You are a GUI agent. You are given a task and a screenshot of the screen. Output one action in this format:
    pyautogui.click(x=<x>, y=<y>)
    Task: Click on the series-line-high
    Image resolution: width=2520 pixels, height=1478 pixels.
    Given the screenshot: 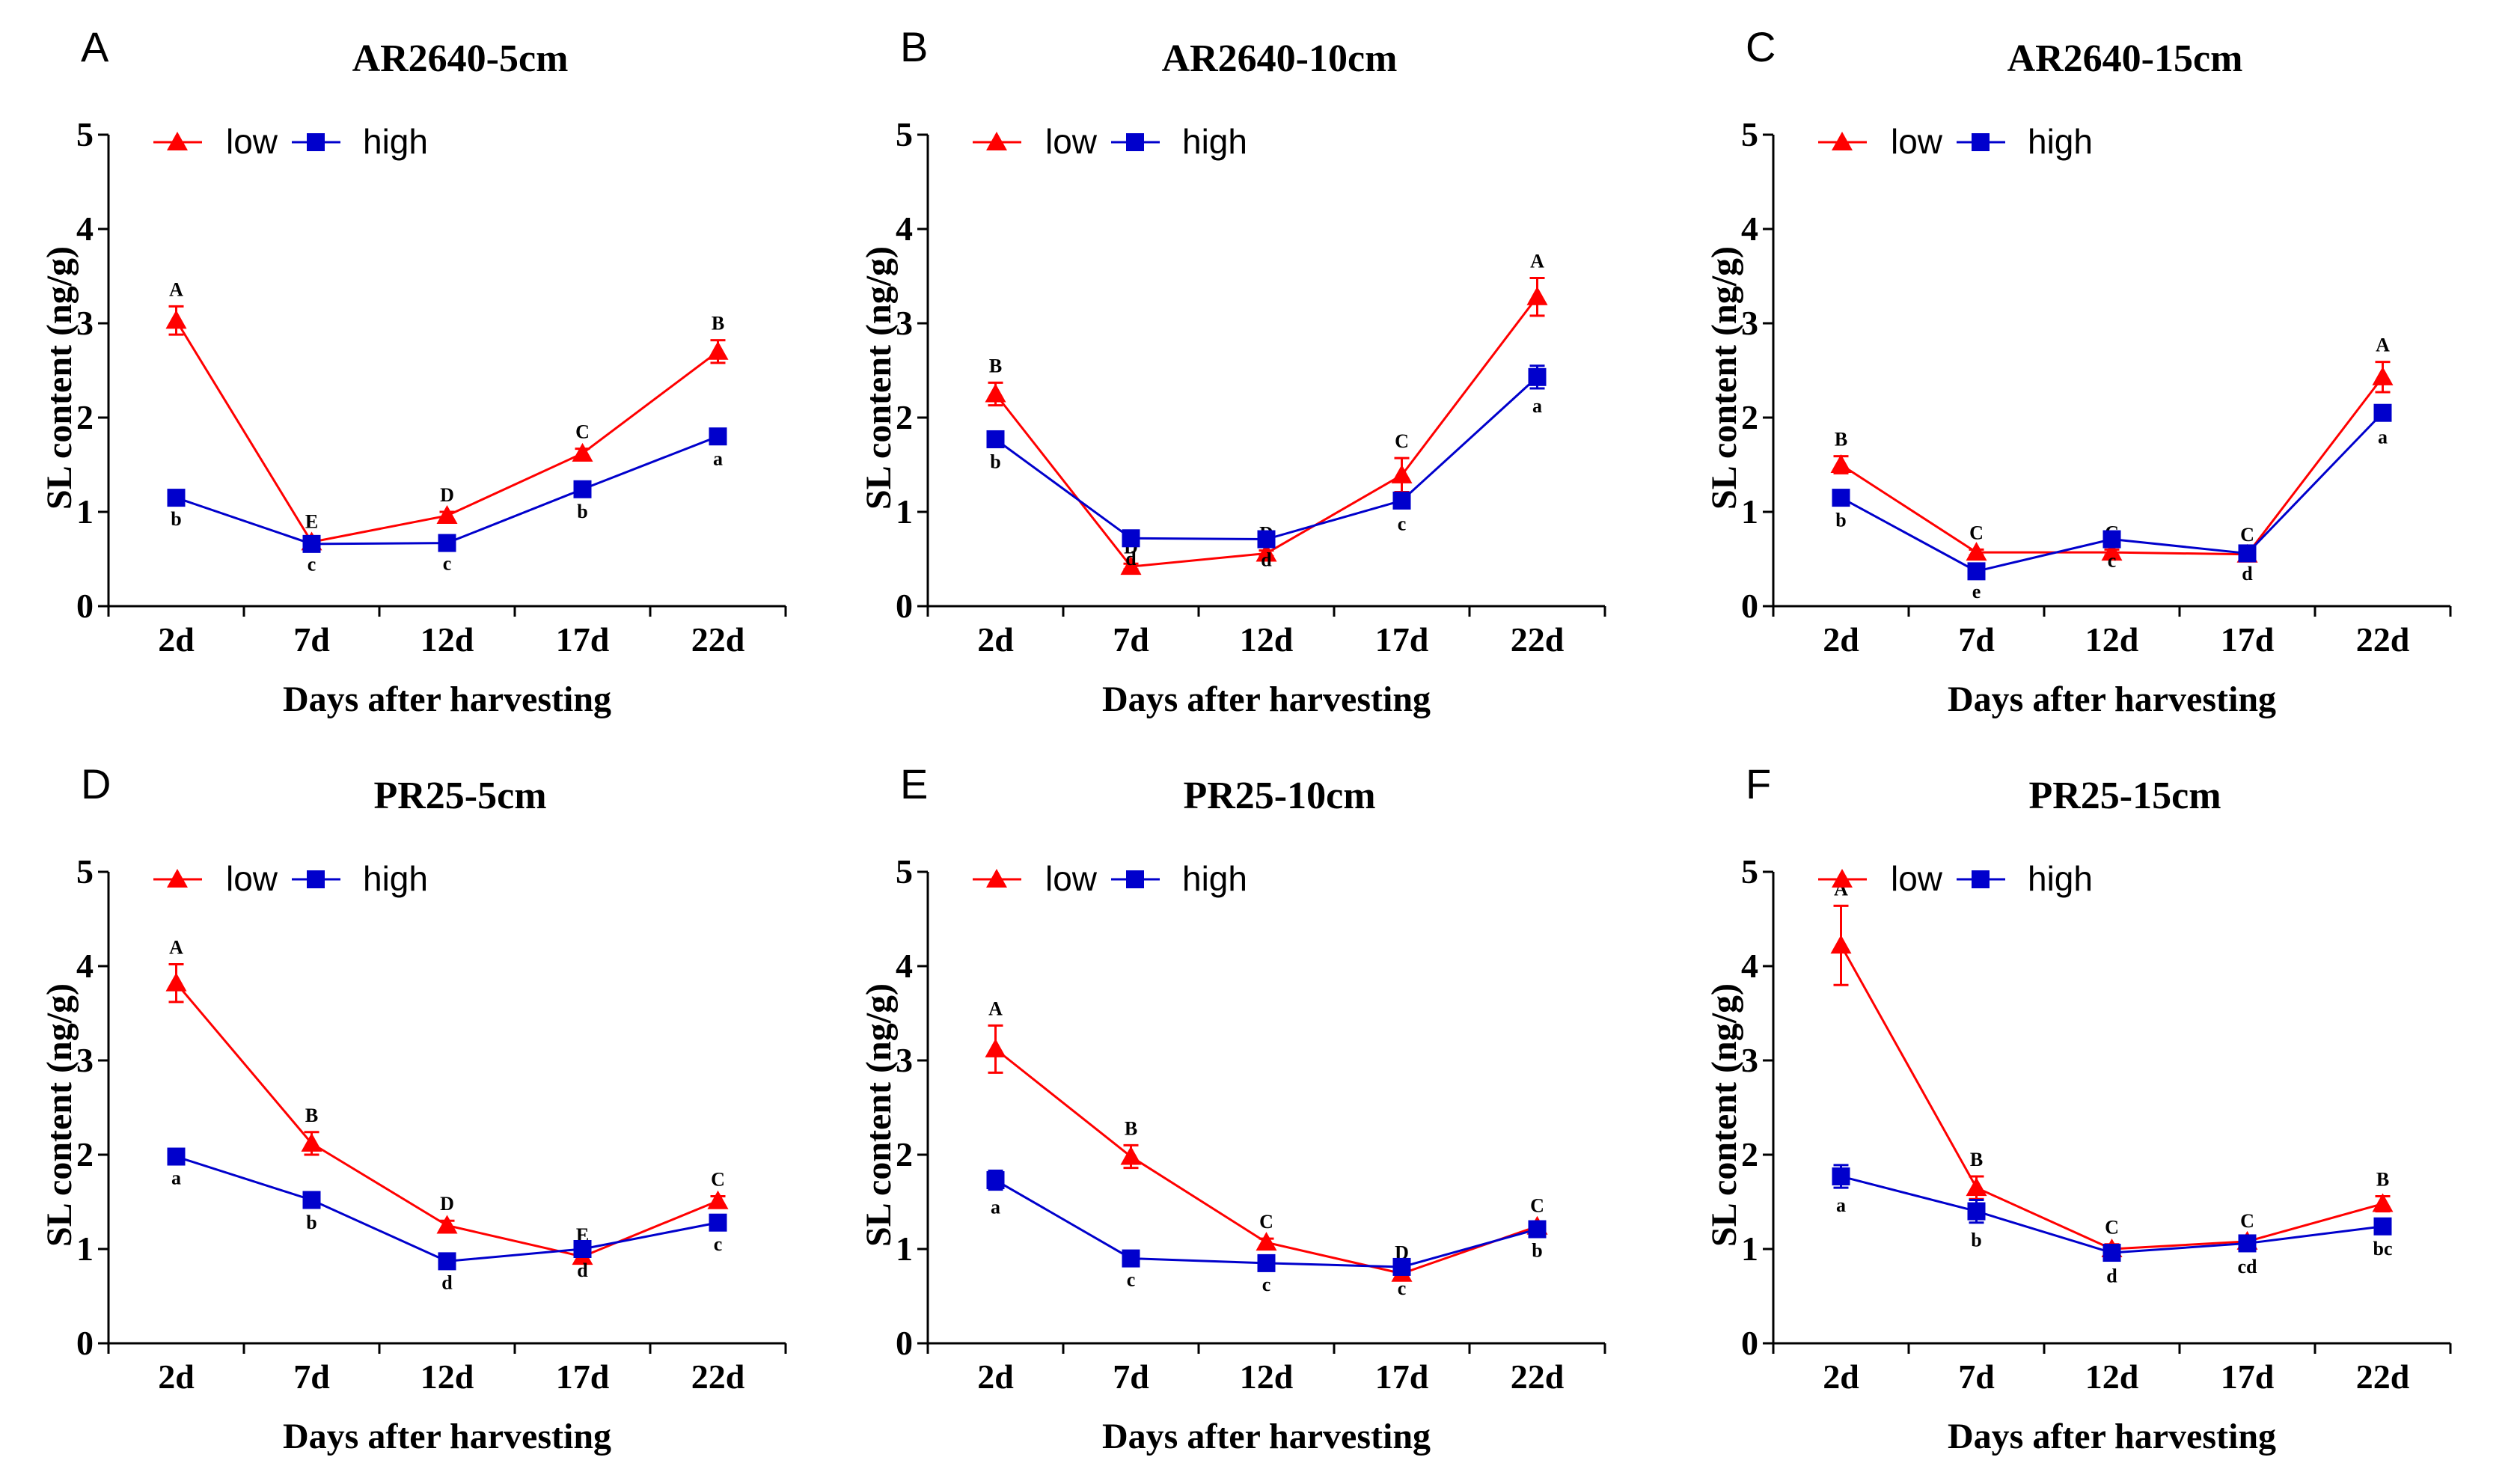 What is the action you would take?
    pyautogui.click(x=1266, y=458)
    